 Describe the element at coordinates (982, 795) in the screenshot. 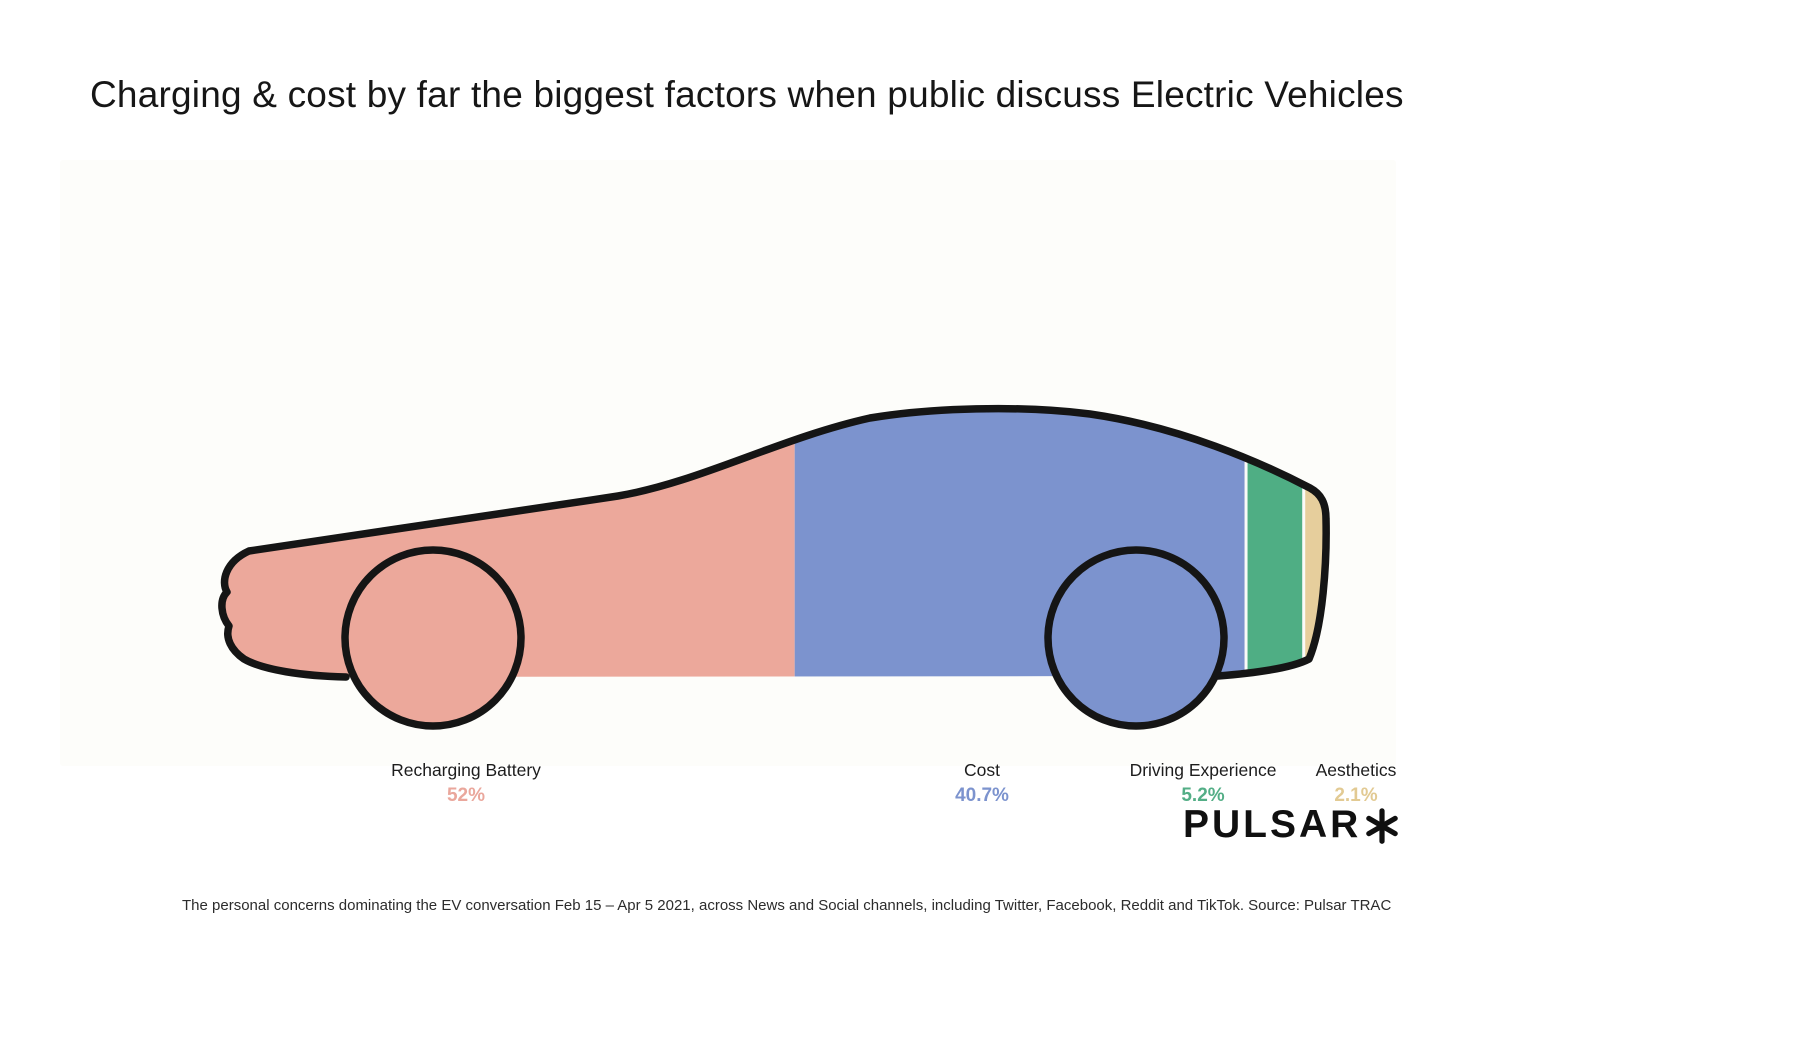

I see `segment-pct: 40.7%` at that location.